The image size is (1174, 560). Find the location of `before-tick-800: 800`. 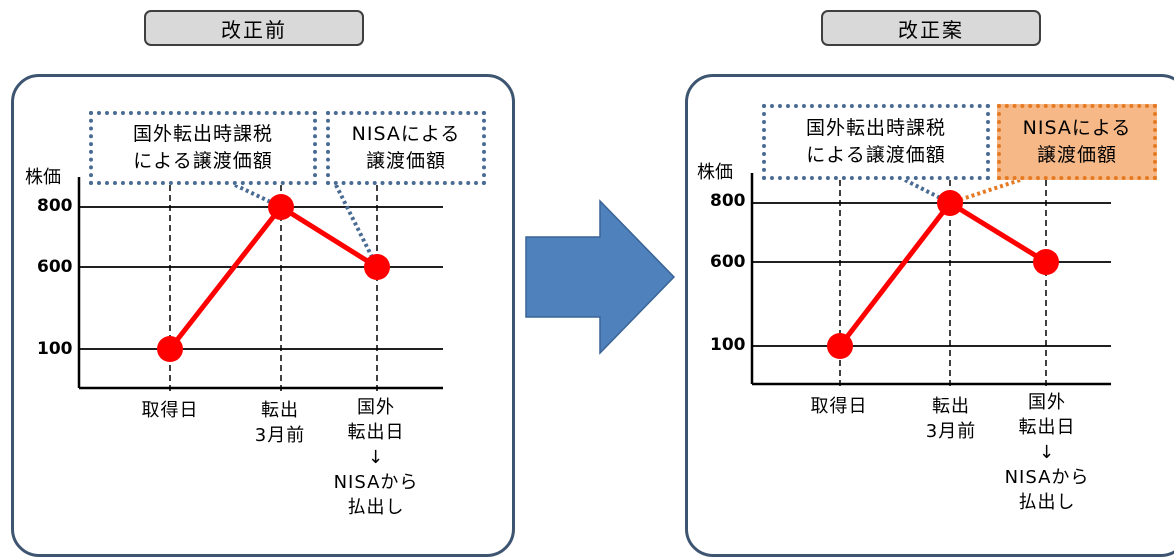

before-tick-800: 800 is located at coordinates (55, 206).